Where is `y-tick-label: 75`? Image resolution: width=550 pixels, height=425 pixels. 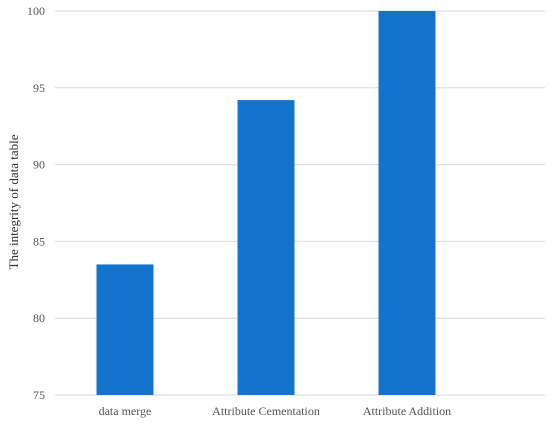
y-tick-label: 75 is located at coordinates (39, 395).